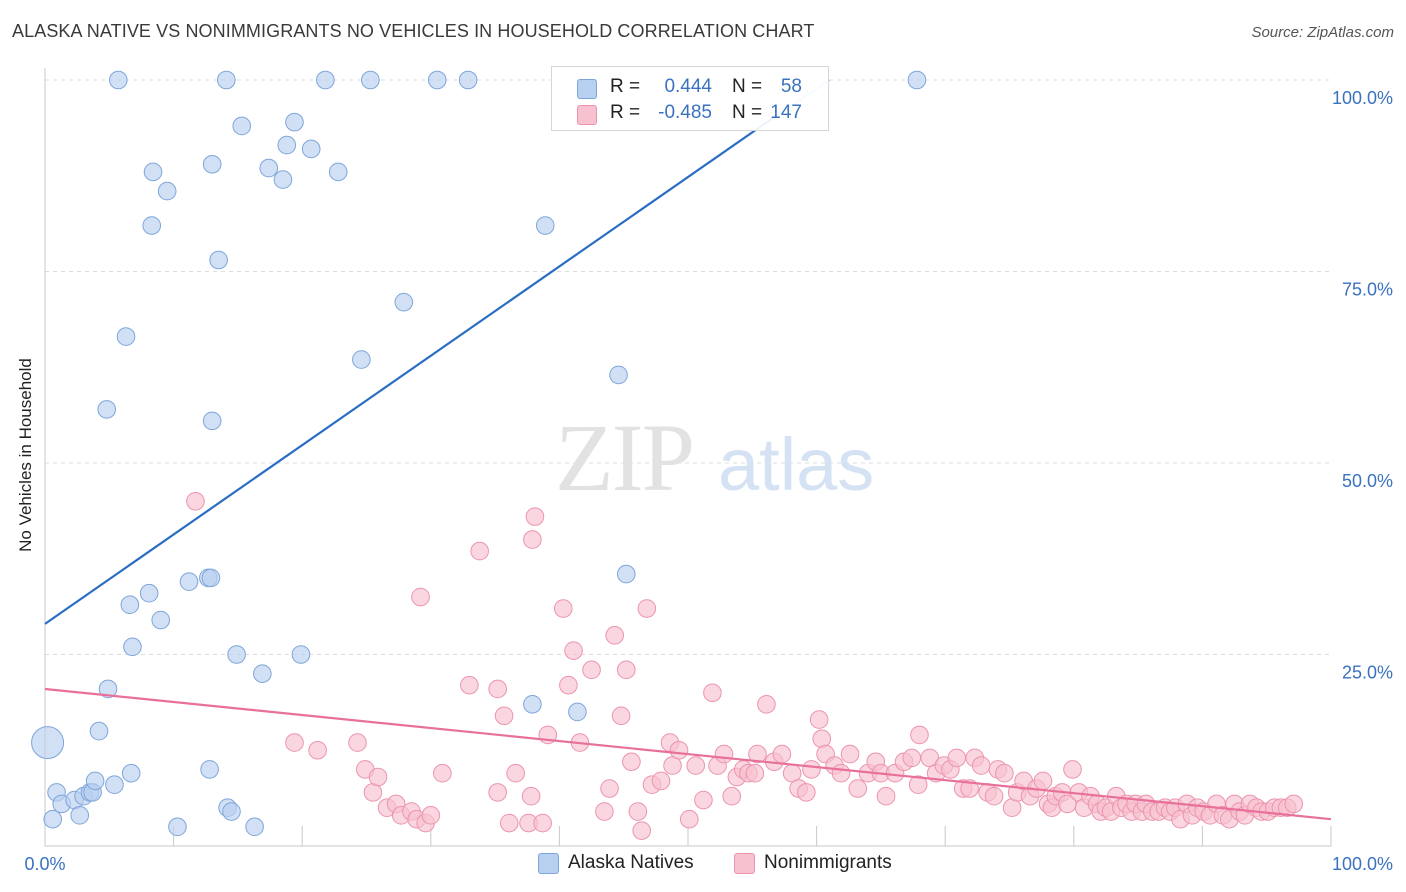  What do you see at coordinates (44, 864) in the screenshot?
I see `x-tick-label: 0.0%` at bounding box center [44, 864].